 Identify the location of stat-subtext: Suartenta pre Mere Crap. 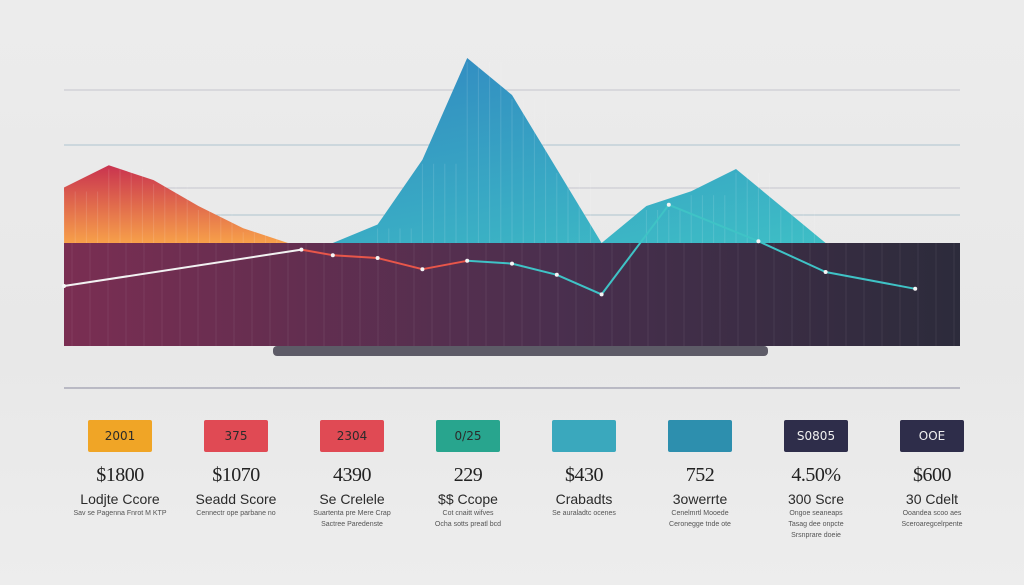
(352, 513).